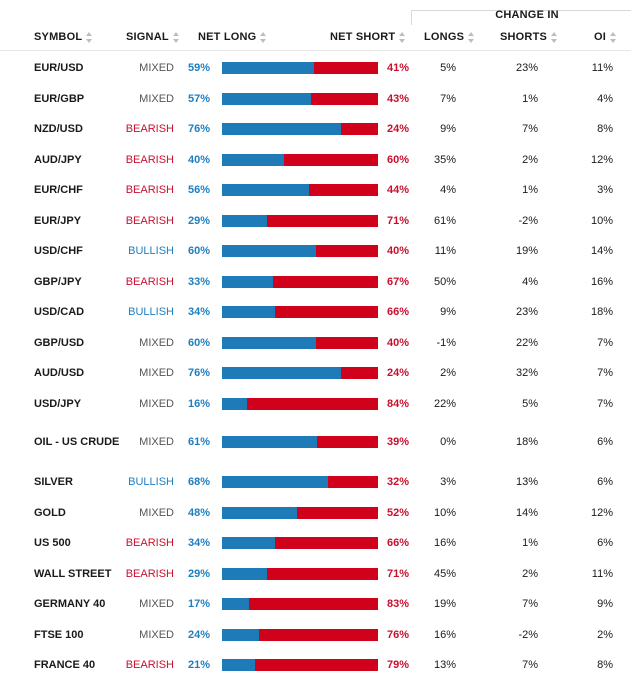  Describe the element at coordinates (59, 372) in the screenshot. I see `symbol-link: AUD/USD` at that location.